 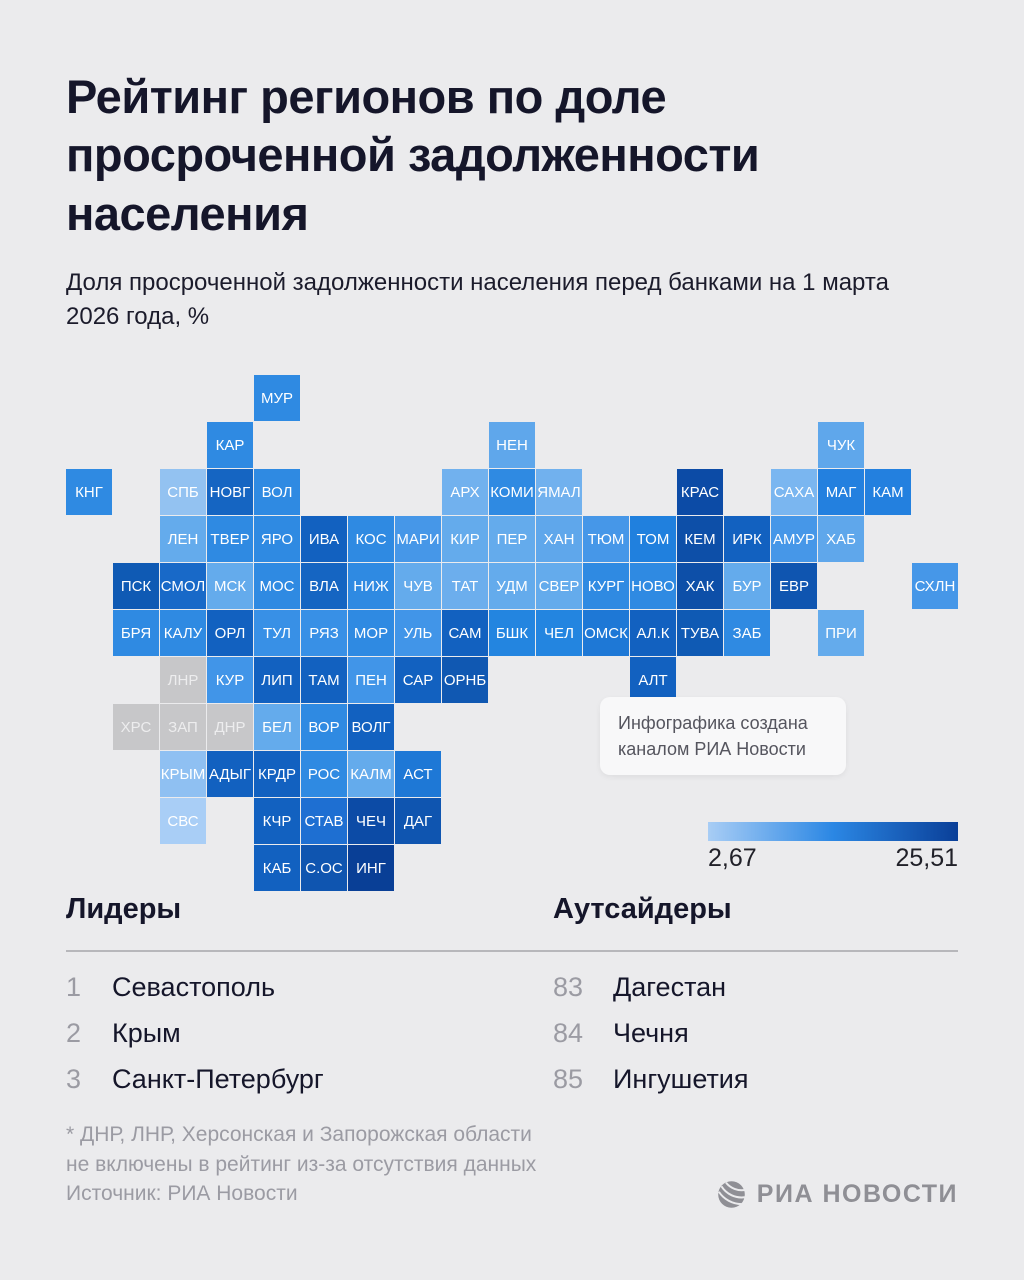 What do you see at coordinates (465, 539) in the screenshot?
I see `map-tile-КИР: КИР` at bounding box center [465, 539].